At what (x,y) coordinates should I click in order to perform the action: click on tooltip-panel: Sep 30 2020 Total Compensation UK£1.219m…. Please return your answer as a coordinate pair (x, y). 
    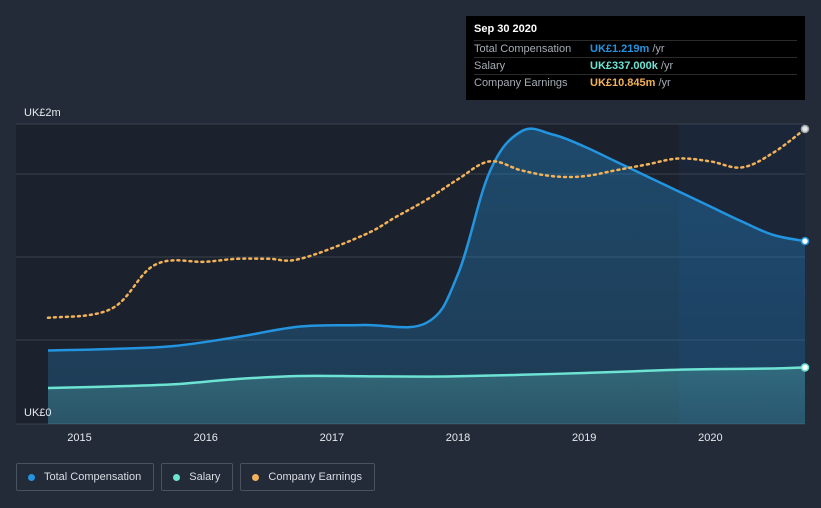
    Looking at the image, I should click on (635, 58).